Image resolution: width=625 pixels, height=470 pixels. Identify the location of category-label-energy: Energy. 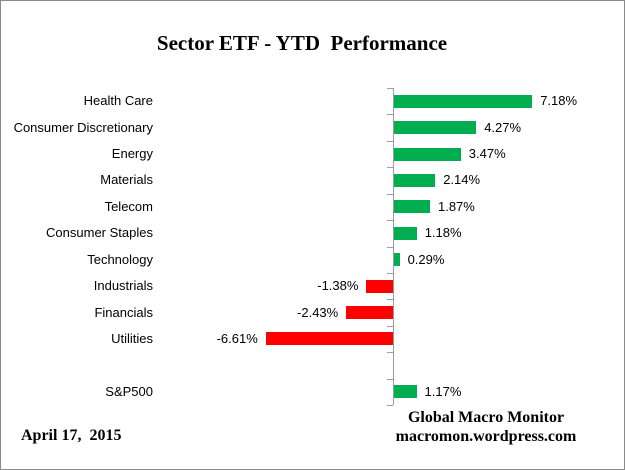
(132, 154).